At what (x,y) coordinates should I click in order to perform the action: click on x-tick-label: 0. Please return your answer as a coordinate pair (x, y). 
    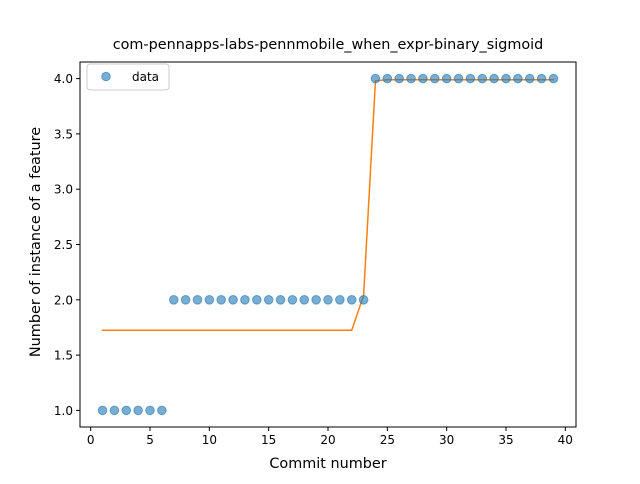
    Looking at the image, I should click on (91, 440).